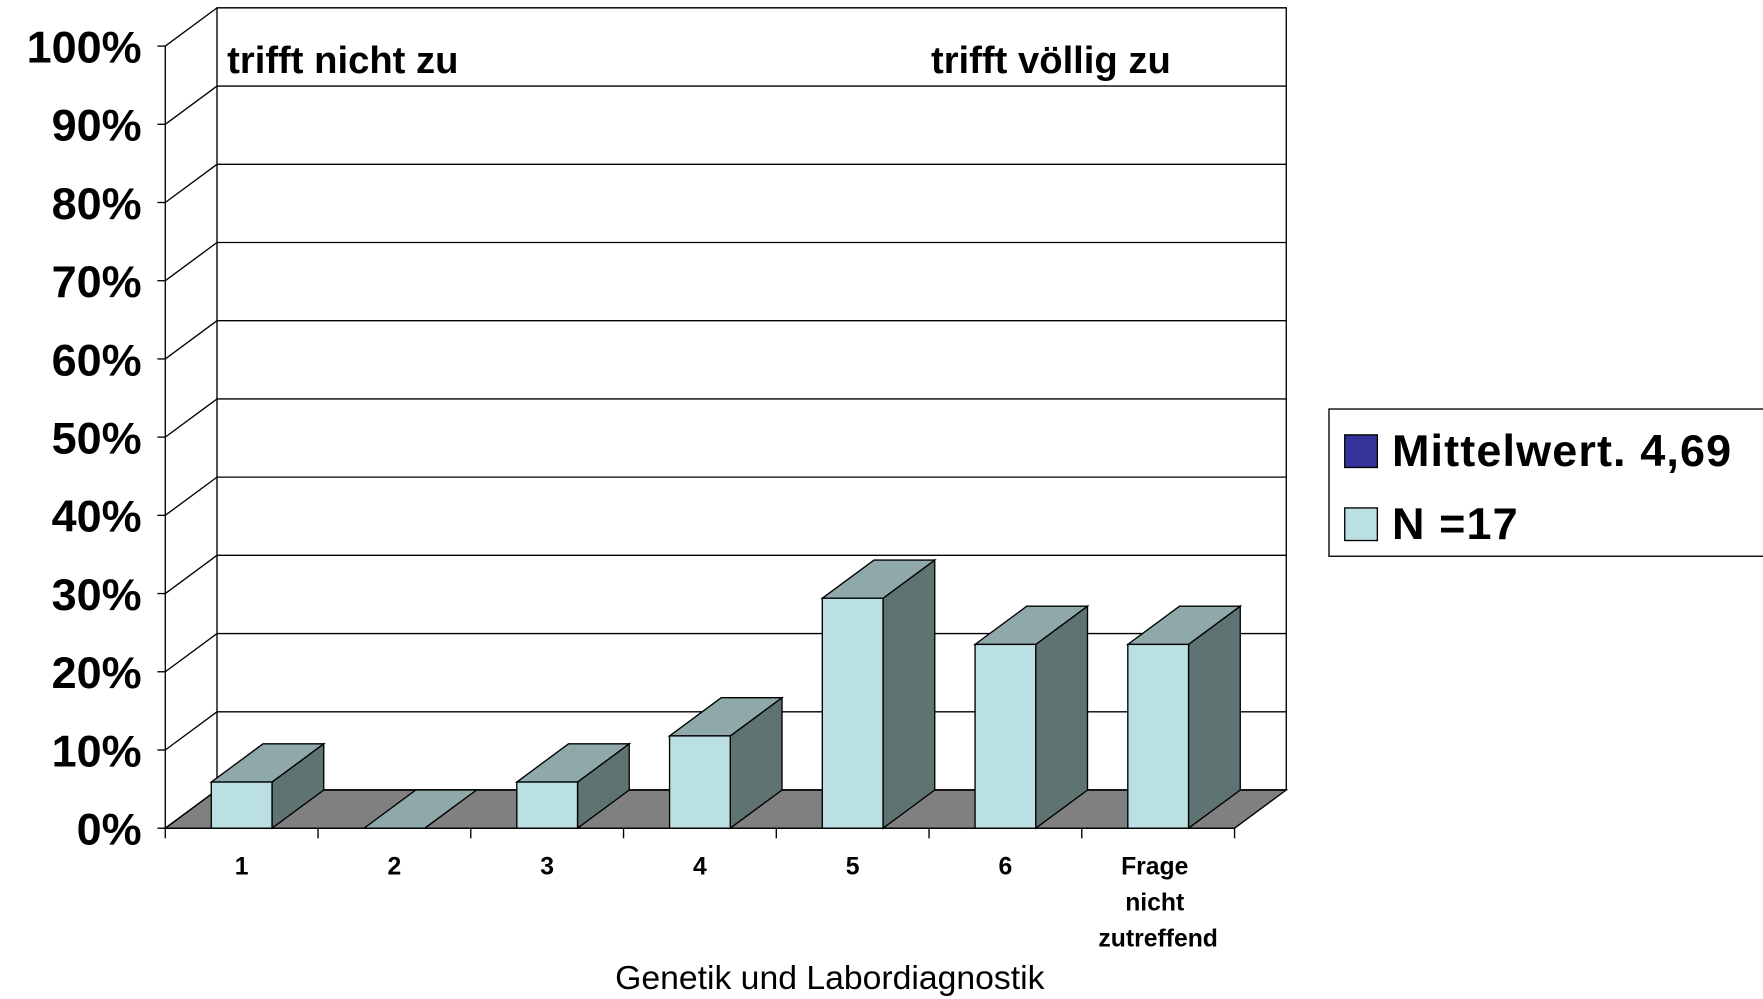  I want to click on y-tick-label: 80%, so click(97, 203).